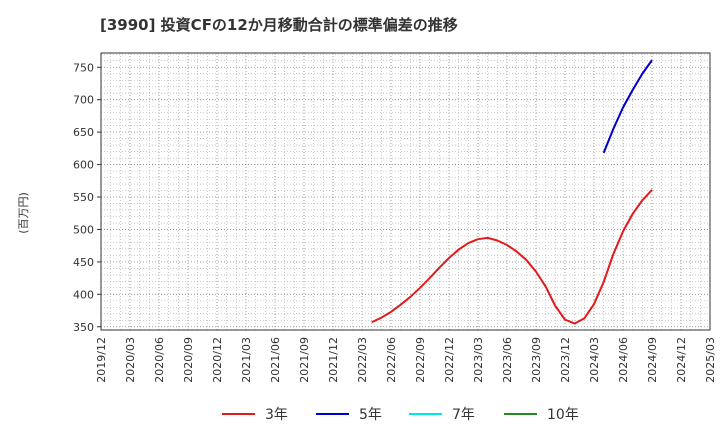 This screenshot has width=720, height=440. Describe the element at coordinates (304, 360) in the screenshot. I see `x-tick-label: 2021/09` at that location.